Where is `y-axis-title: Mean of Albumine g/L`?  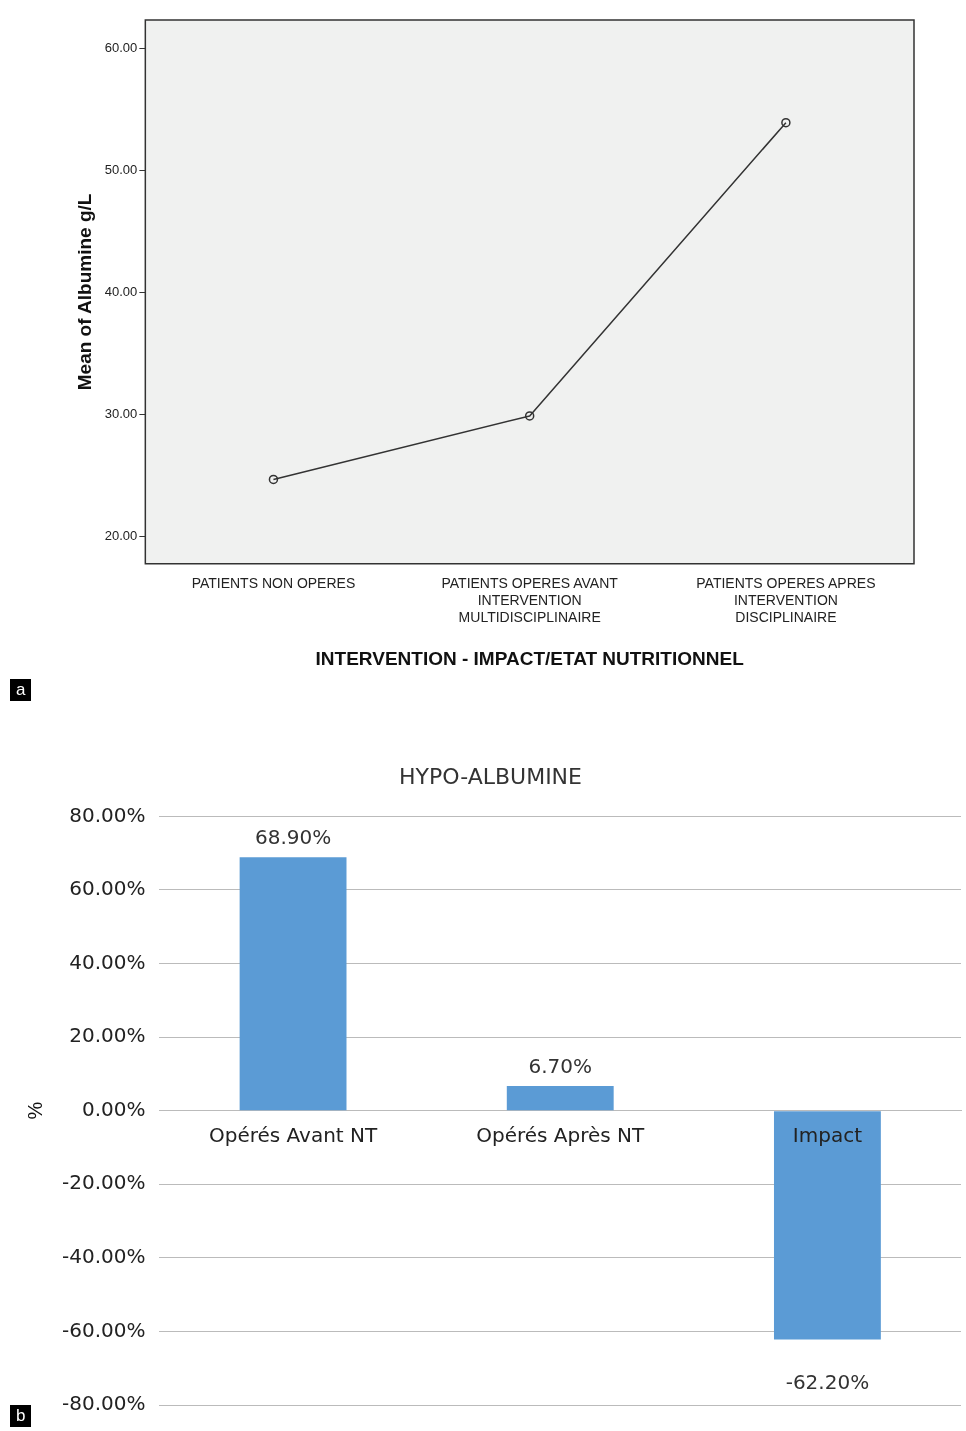
y-axis-title: Mean of Albumine g/L is located at coordinates (84, 292).